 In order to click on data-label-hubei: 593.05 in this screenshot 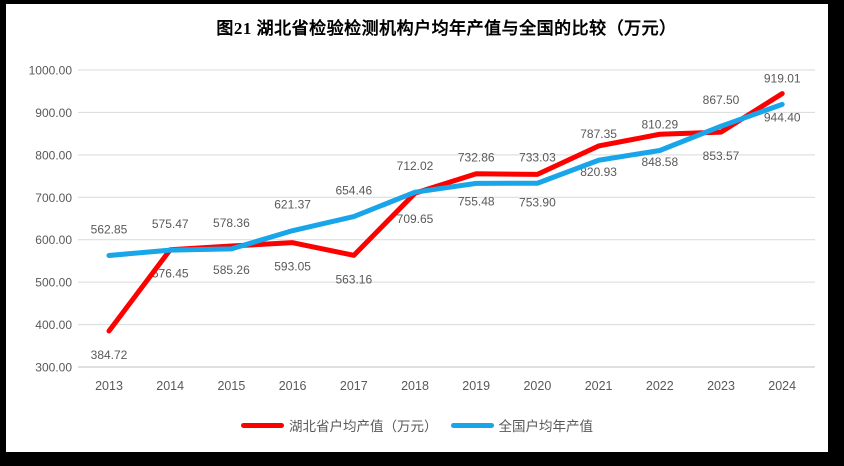, I will do `click(292, 267)`.